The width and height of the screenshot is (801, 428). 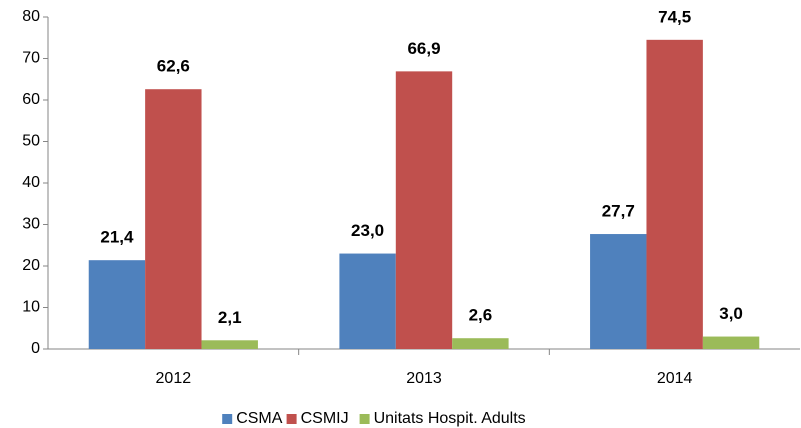 I want to click on y-tick-label: 70, so click(x=31, y=58).